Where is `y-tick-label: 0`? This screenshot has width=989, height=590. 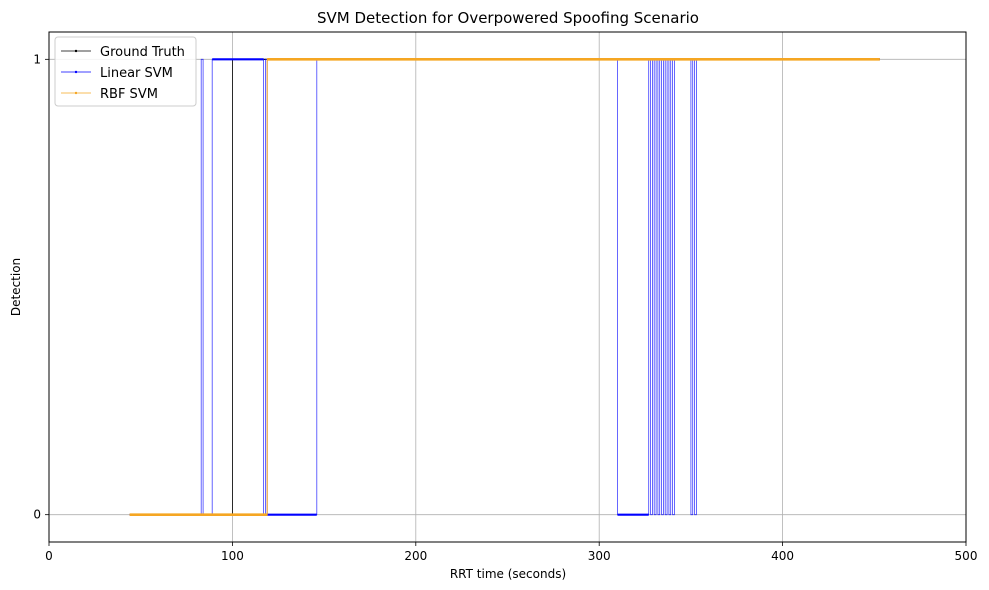
y-tick-label: 0 is located at coordinates (37, 515).